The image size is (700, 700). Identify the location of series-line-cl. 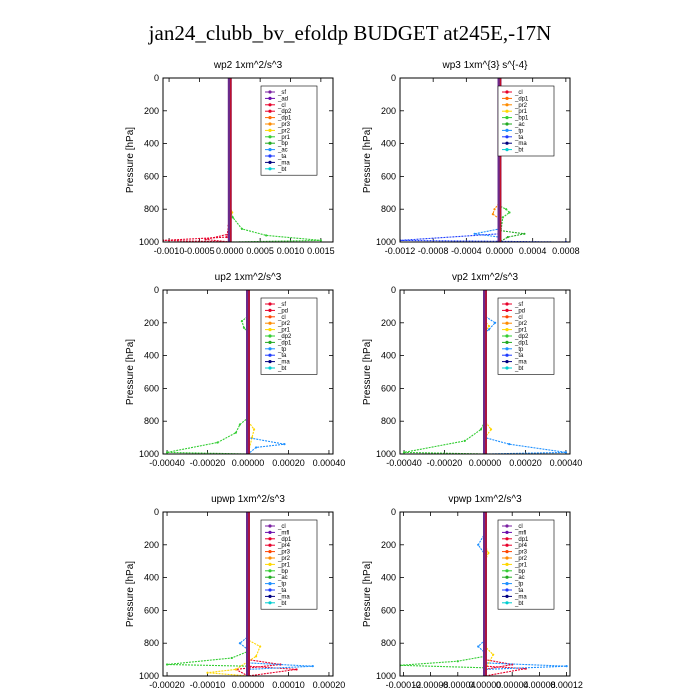
(197, 160).